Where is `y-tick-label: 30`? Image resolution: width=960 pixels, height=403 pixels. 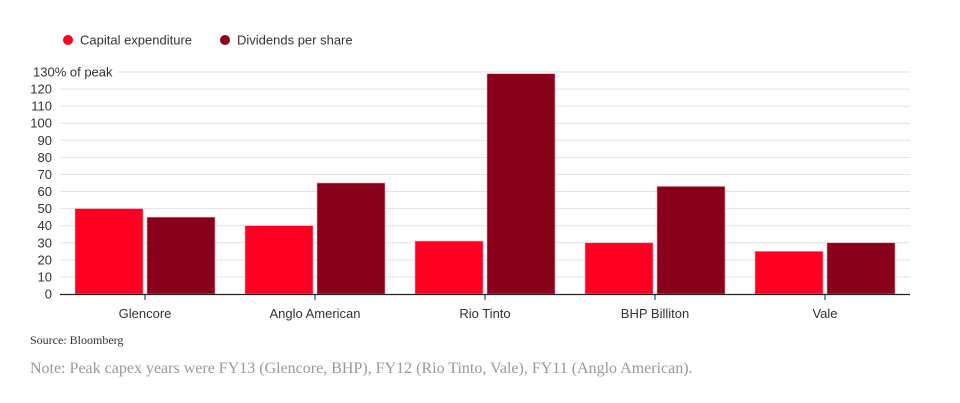 y-tick-label: 30 is located at coordinates (45, 242).